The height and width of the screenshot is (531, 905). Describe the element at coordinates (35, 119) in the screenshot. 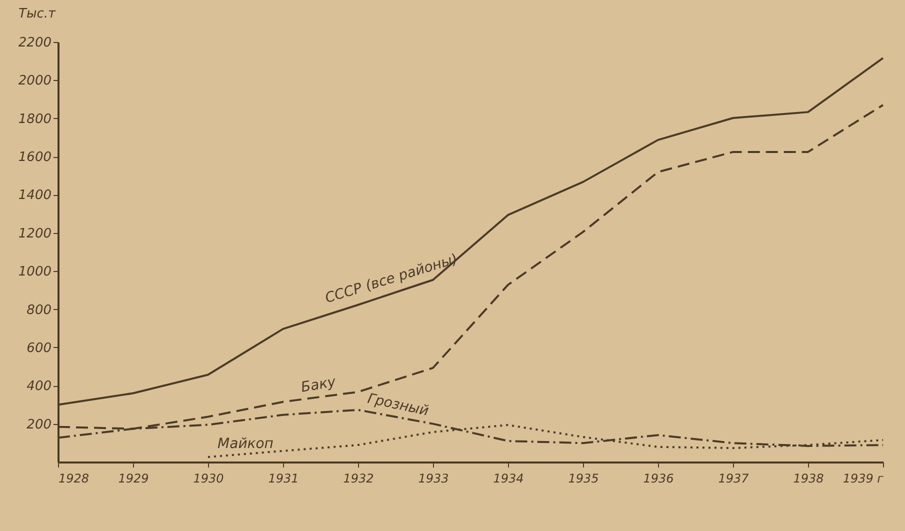

I see `y-tick-label: 1800` at that location.